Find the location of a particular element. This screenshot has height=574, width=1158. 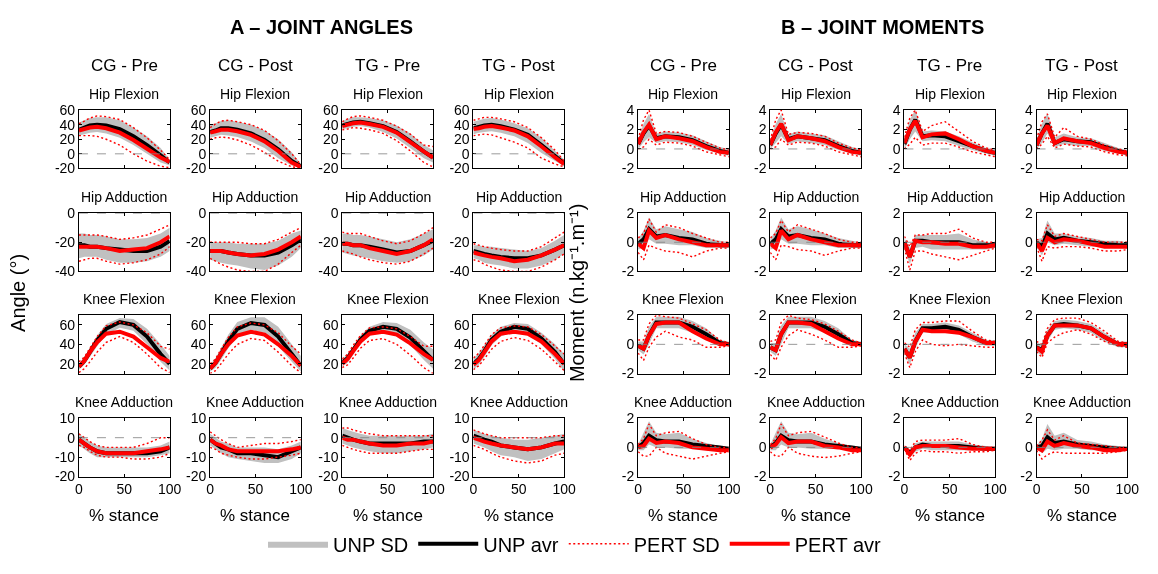

chart-title: CG - Pre is located at coordinates (125, 65).